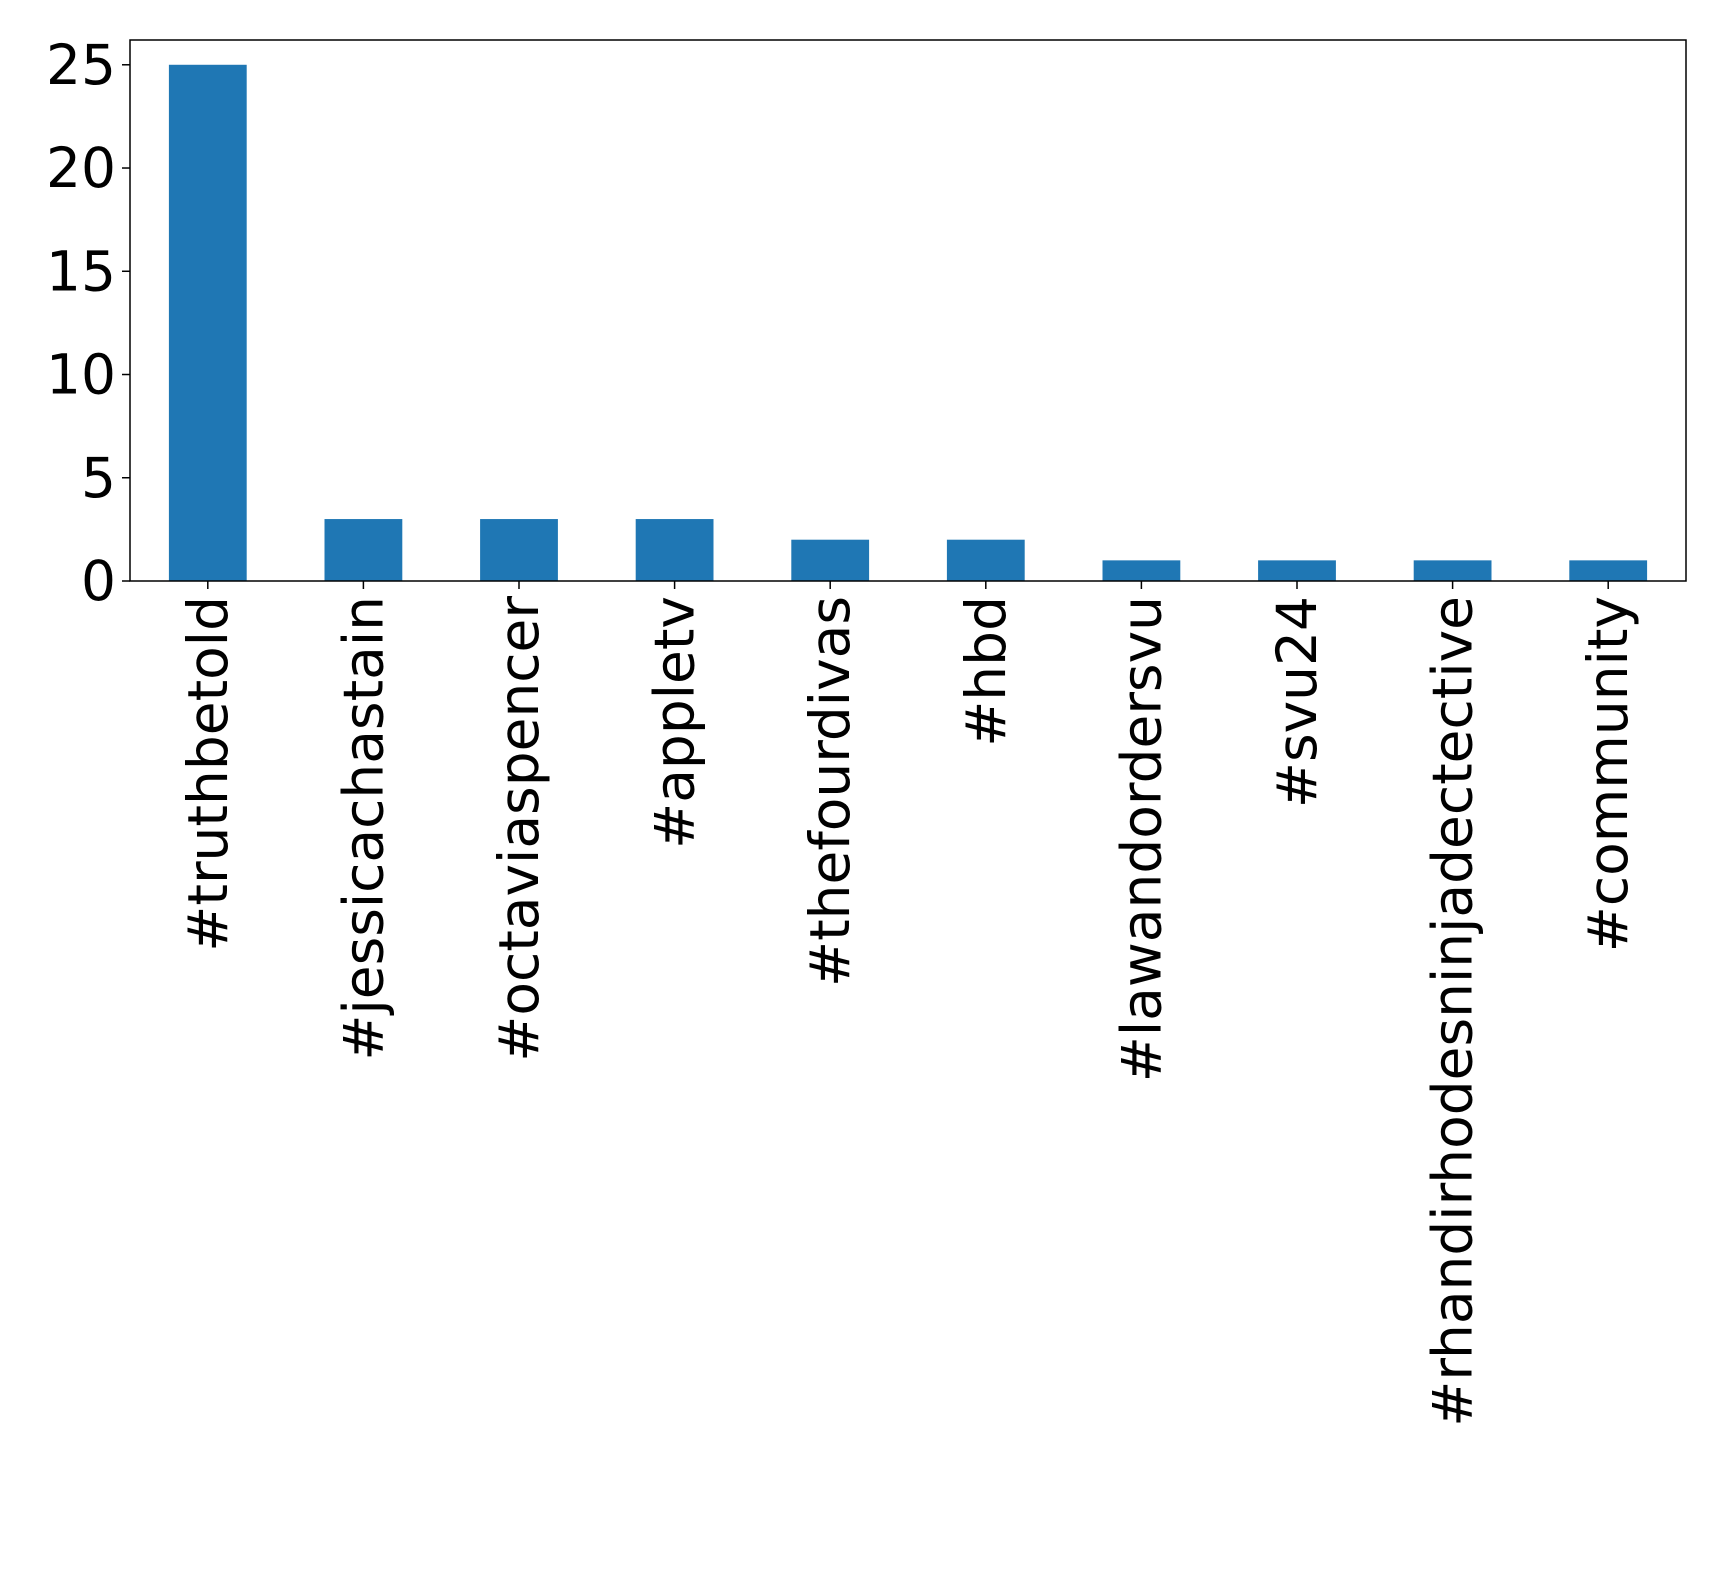 The image size is (1719, 1577). Describe the element at coordinates (81, 375) in the screenshot. I see `y-tick-label-2: 10` at that location.